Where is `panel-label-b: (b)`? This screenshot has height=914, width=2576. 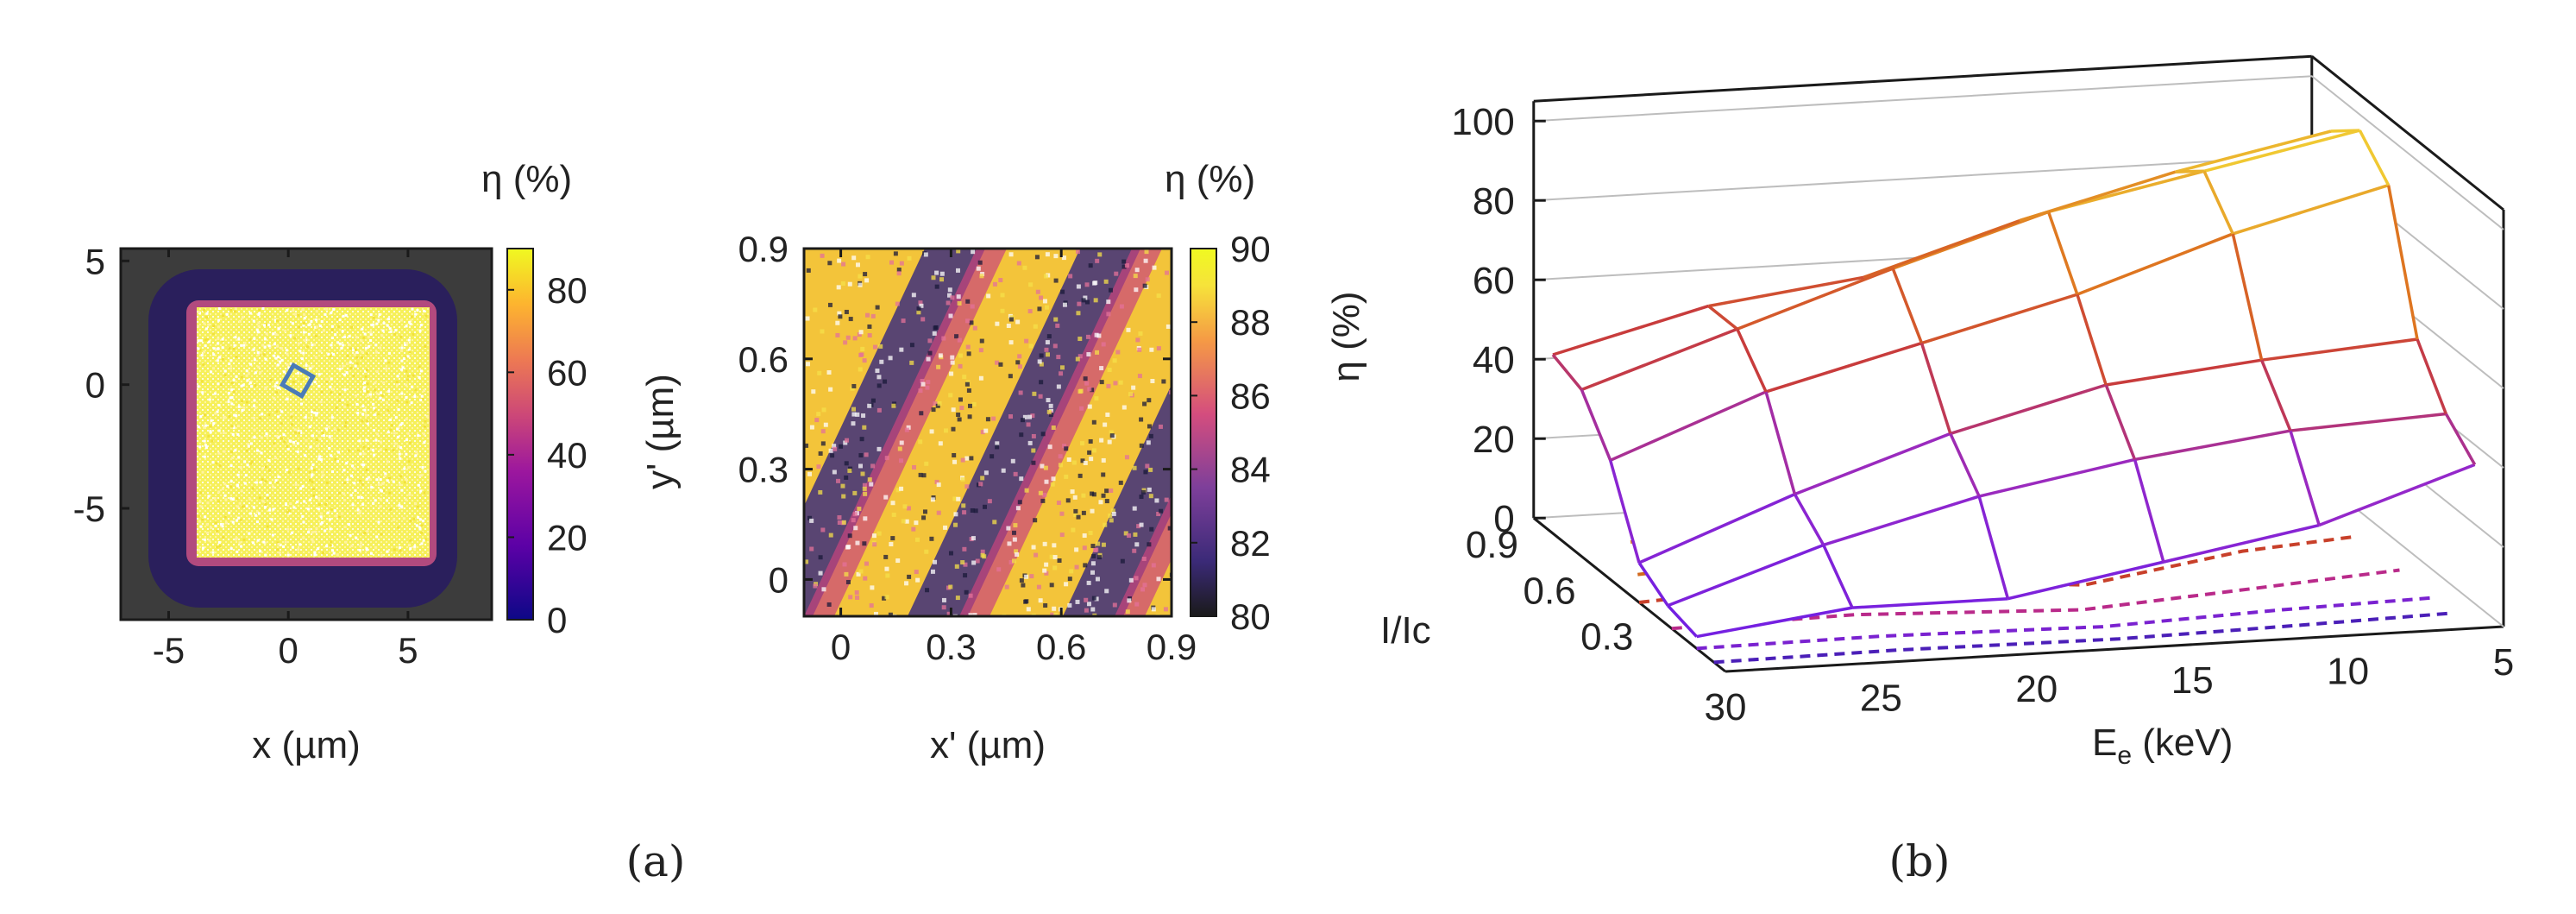 panel-label-b: (b) is located at coordinates (1919, 861).